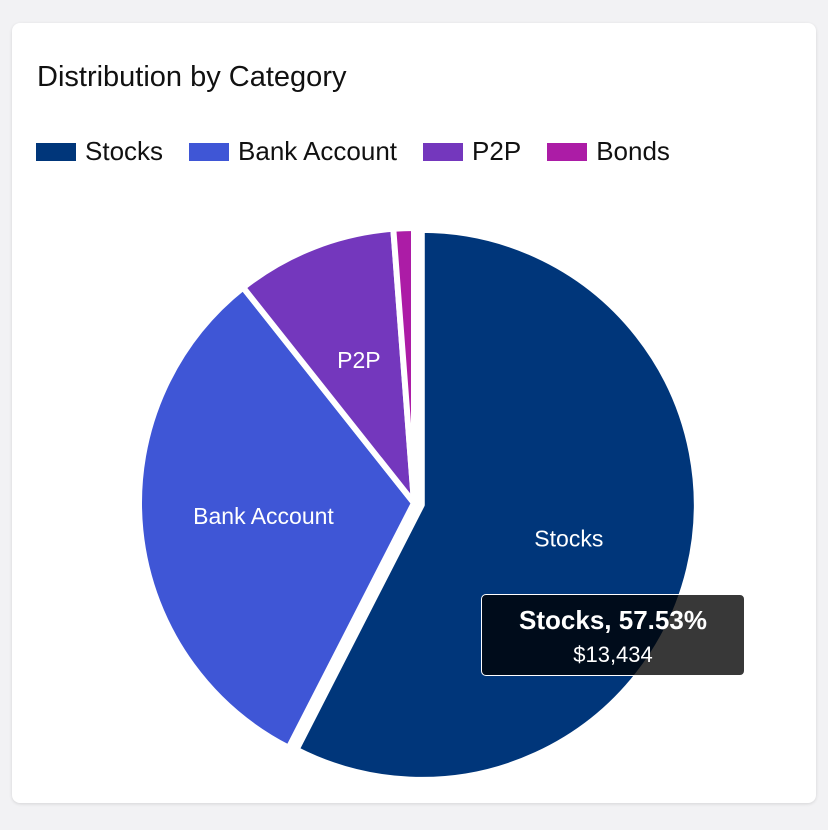  I want to click on pie-label-stocks: Stocks, so click(568, 538).